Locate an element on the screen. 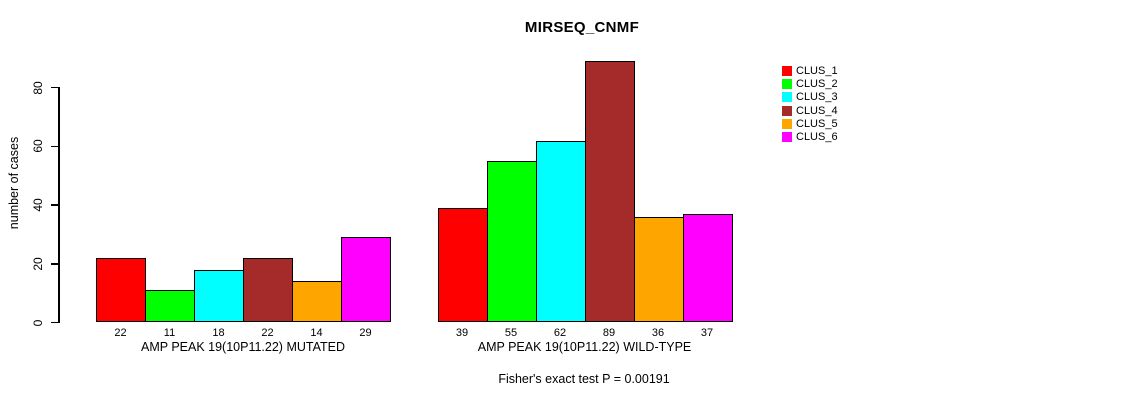  bar-value-label: 11 is located at coordinates (169, 333).